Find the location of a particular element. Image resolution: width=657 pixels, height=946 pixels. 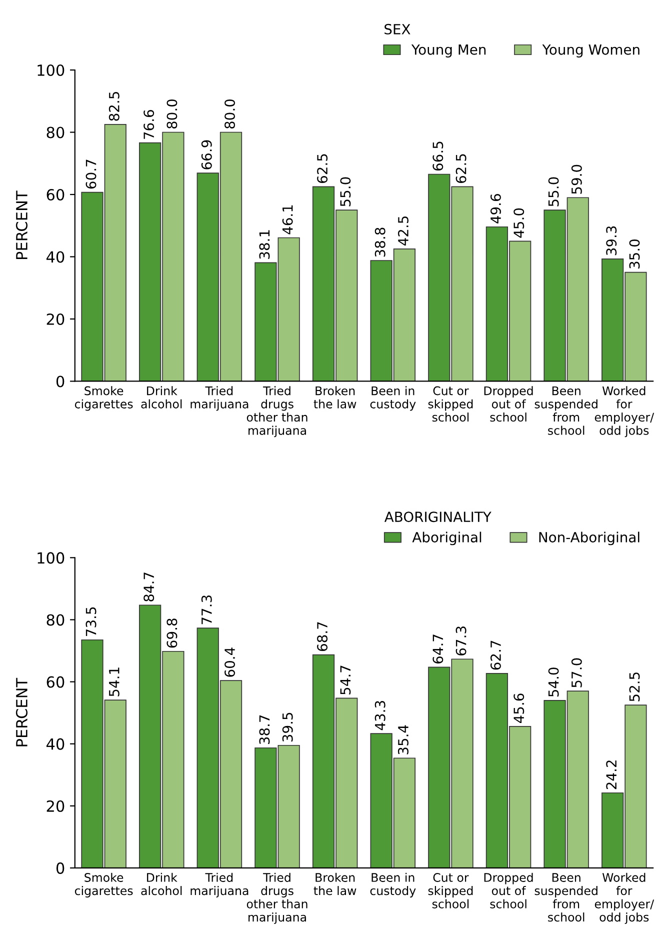

data-label: 52.5 is located at coordinates (634, 687).